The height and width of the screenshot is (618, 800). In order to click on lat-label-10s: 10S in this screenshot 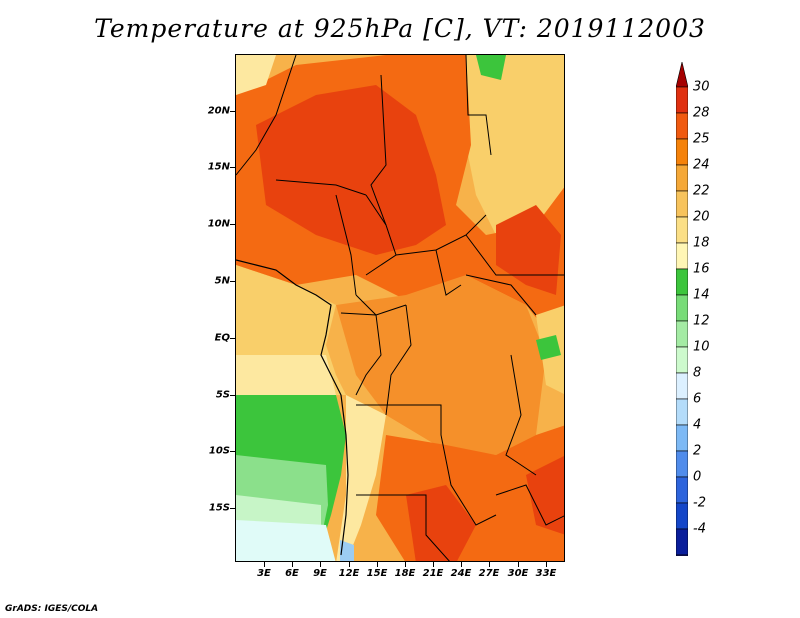, I will do `click(219, 451)`.